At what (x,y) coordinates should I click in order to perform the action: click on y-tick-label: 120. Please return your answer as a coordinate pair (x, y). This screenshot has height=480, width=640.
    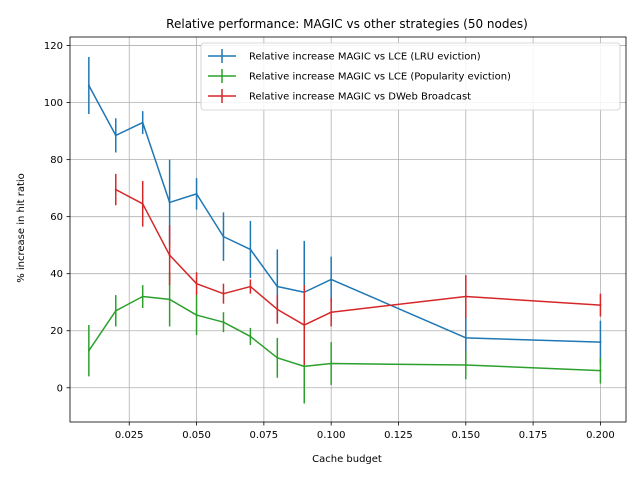
    Looking at the image, I should click on (53, 46).